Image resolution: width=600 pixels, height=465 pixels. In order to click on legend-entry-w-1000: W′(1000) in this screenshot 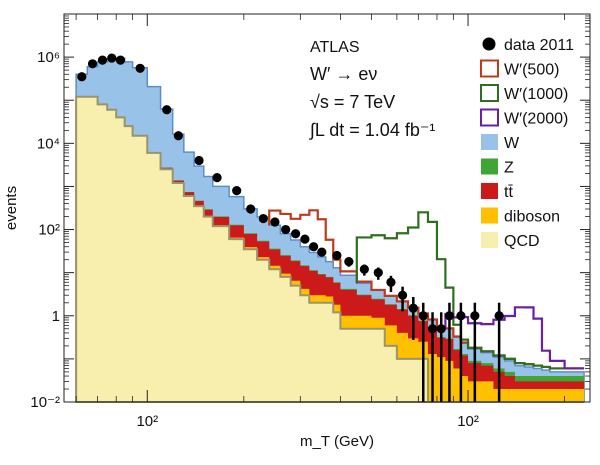, I will do `click(524, 93)`.